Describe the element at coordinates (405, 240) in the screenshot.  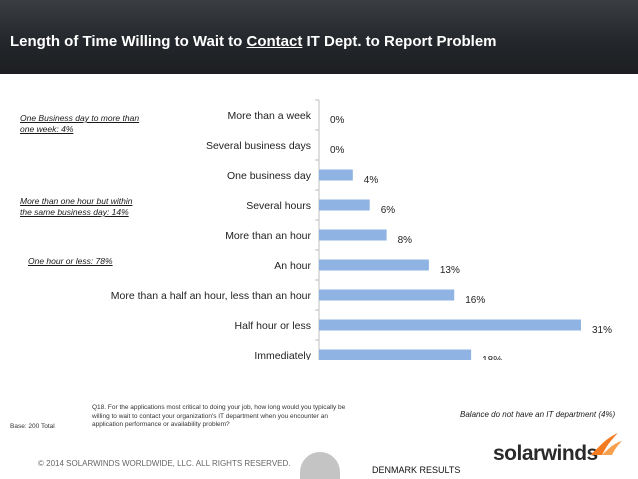
I see `data-label: 8%` at that location.